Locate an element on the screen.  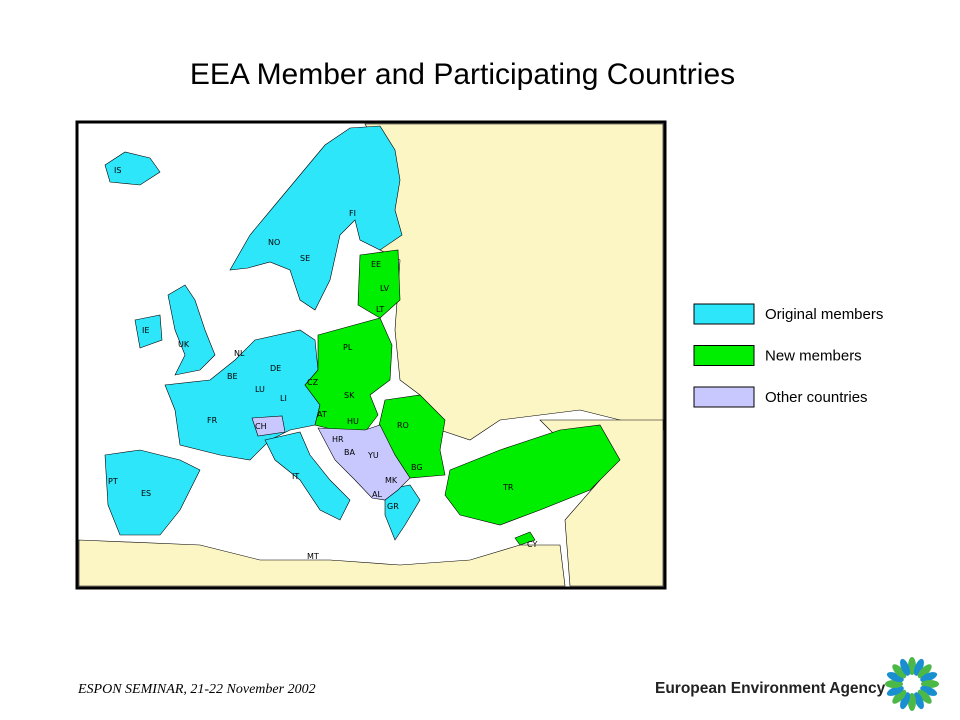
country-label: ES is located at coordinates (146, 493).